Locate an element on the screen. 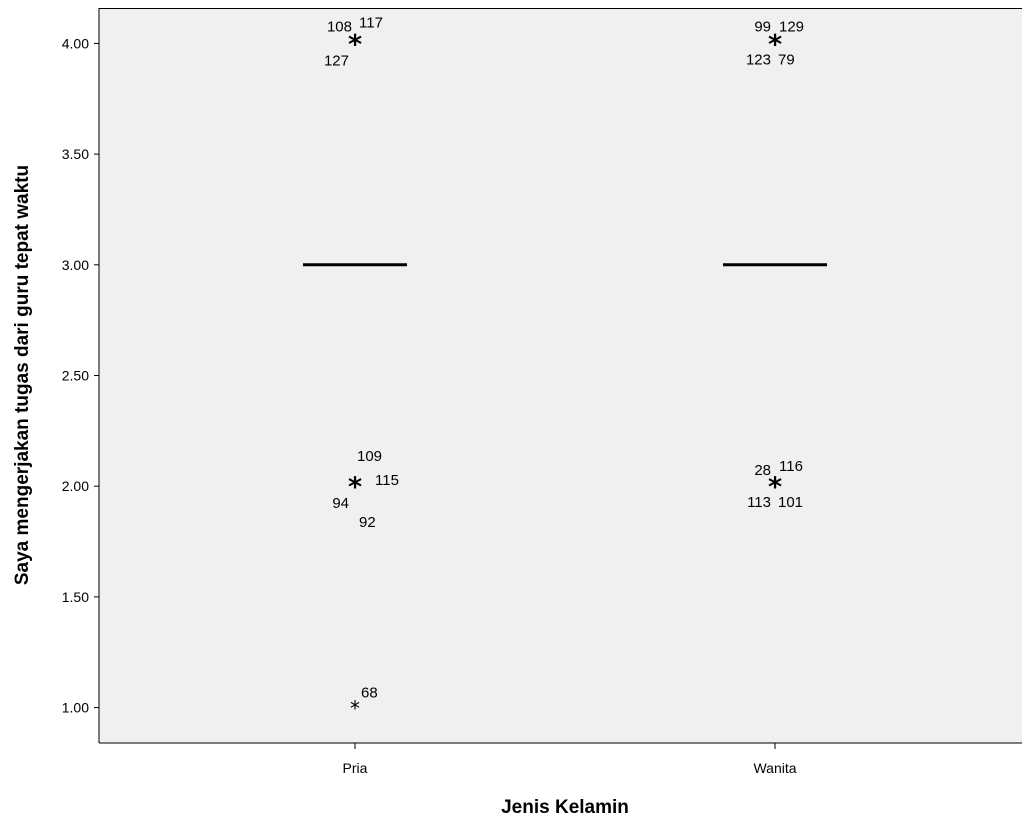  case-label: 117 is located at coordinates (371, 22).